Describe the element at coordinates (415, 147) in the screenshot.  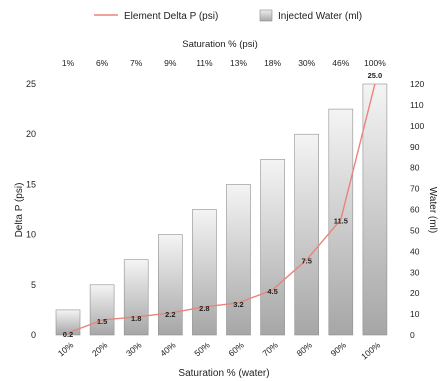
I see `y2-tick-90: 90` at that location.